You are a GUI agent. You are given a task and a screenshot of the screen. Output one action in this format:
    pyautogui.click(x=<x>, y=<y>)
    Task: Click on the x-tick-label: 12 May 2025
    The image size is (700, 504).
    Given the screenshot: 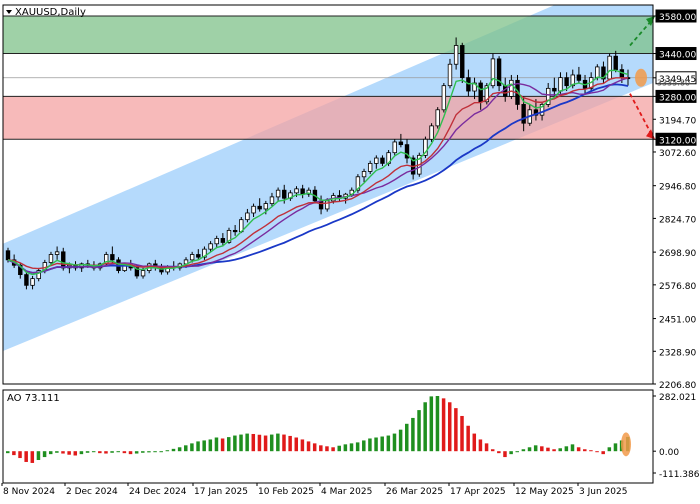 What is the action you would take?
    pyautogui.click(x=544, y=492)
    